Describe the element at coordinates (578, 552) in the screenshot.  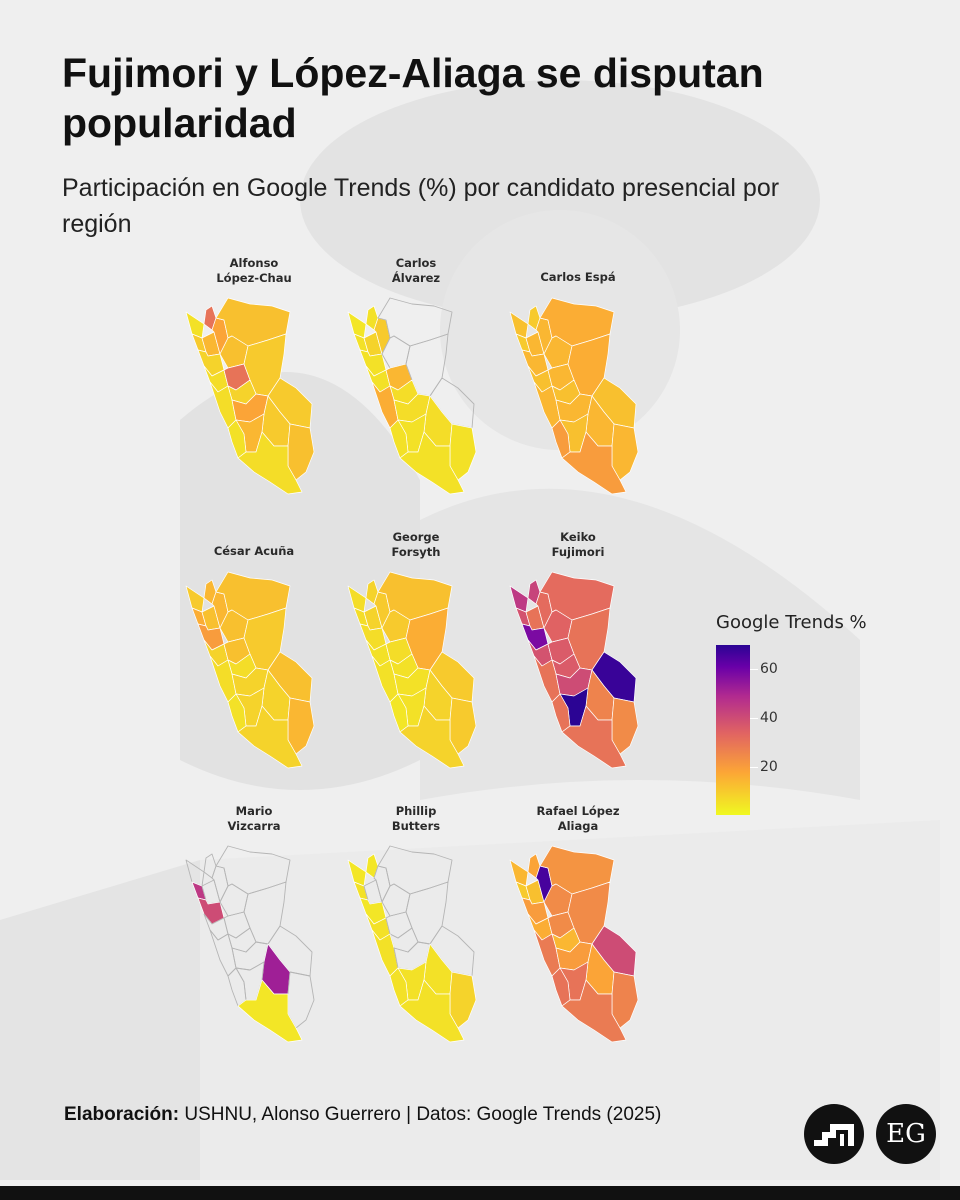
I see `panel-title-line: Fujimori` at that location.